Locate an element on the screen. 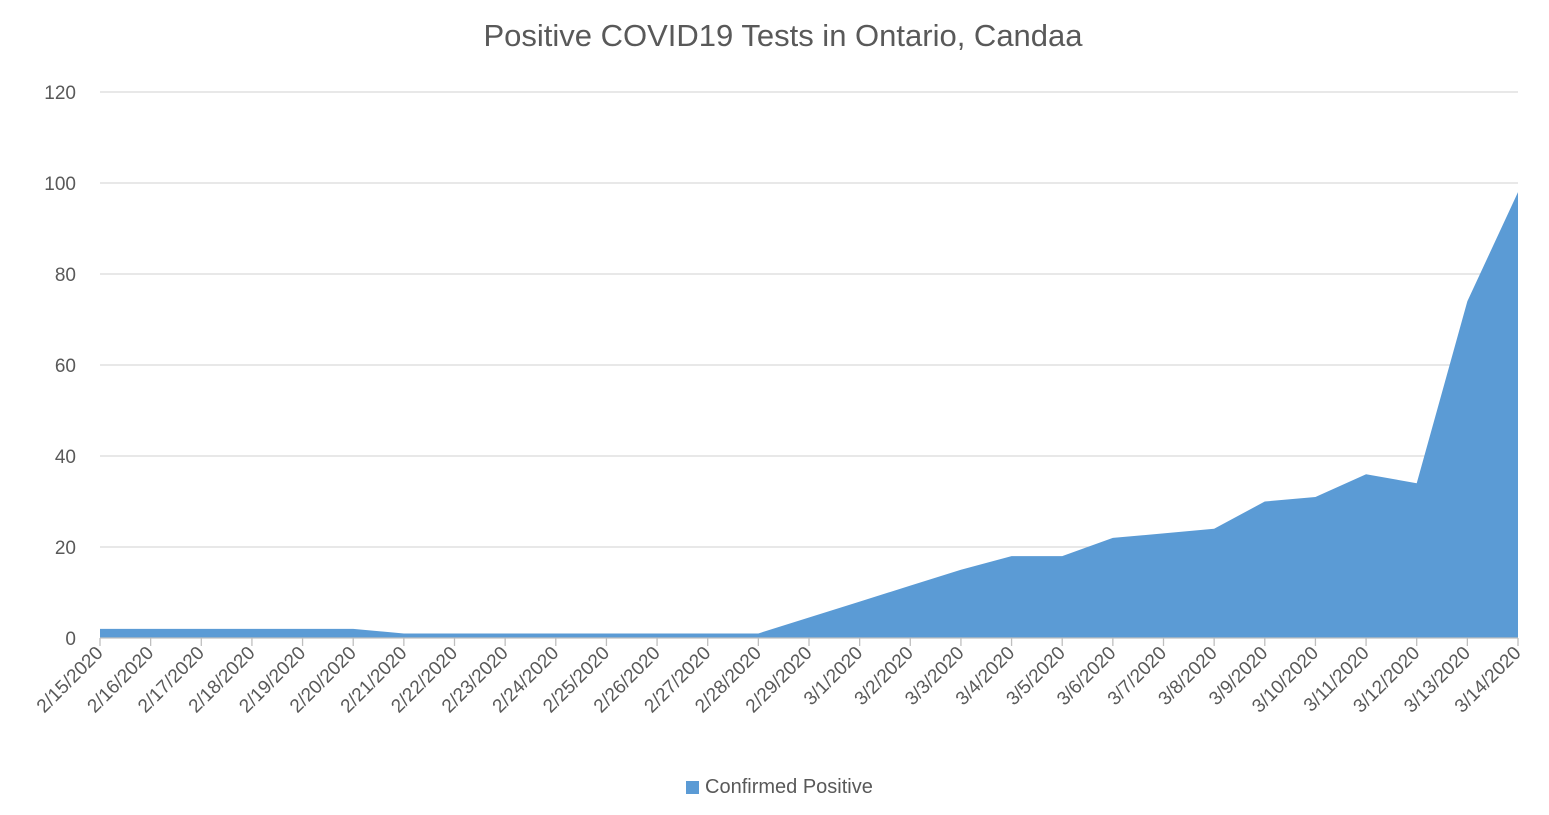  legend-swatch is located at coordinates (692, 787).